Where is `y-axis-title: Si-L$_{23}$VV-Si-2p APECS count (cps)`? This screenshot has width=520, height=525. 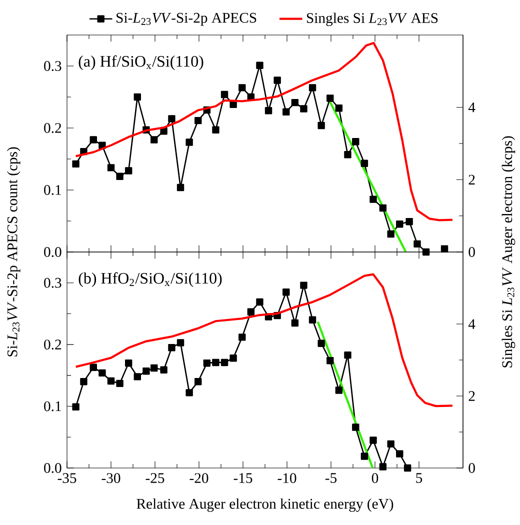 y-axis-title: Si-L$_{23}$VV-Si-2p APECS count (cps) is located at coordinates (13, 251).